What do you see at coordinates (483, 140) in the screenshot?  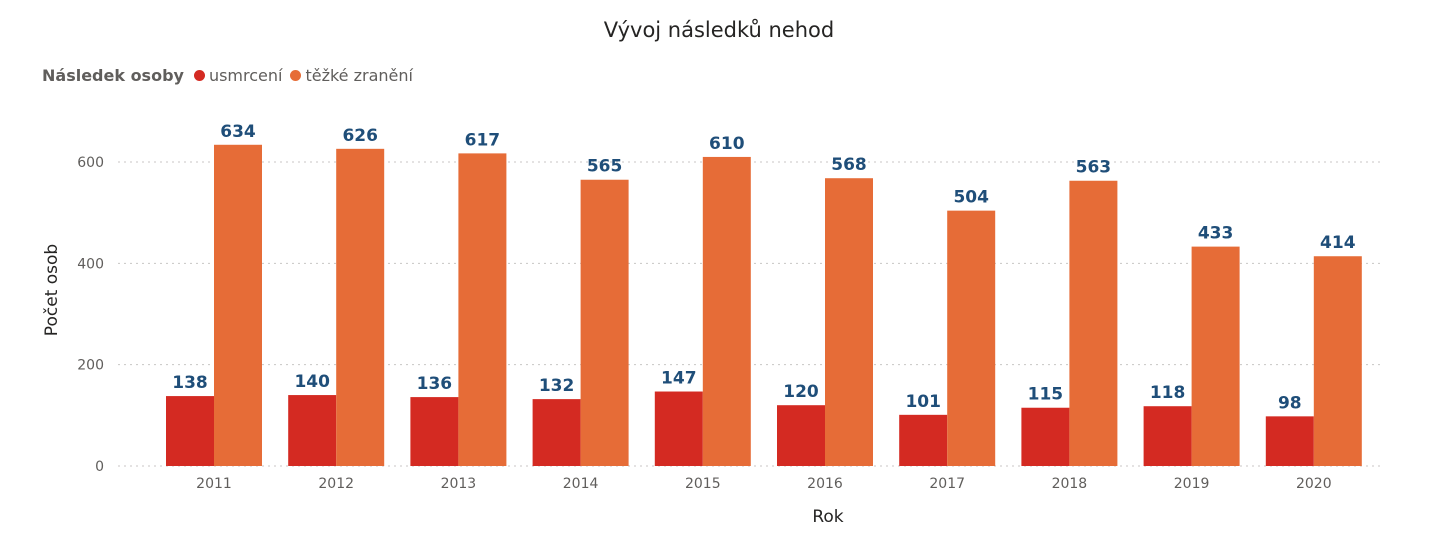 I see `data-label: 617` at bounding box center [483, 140].